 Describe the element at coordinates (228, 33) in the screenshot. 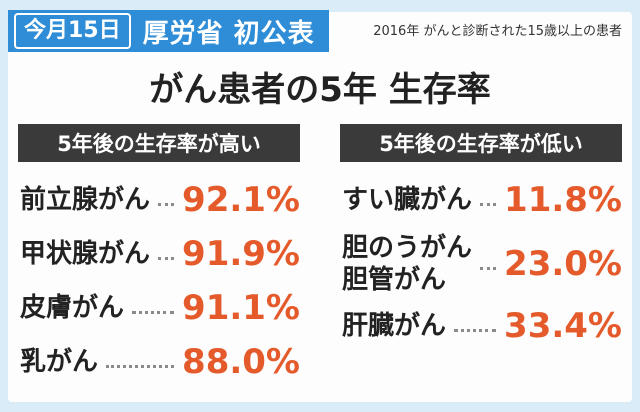

I see `banner-title: 厚労省 初公表` at that location.